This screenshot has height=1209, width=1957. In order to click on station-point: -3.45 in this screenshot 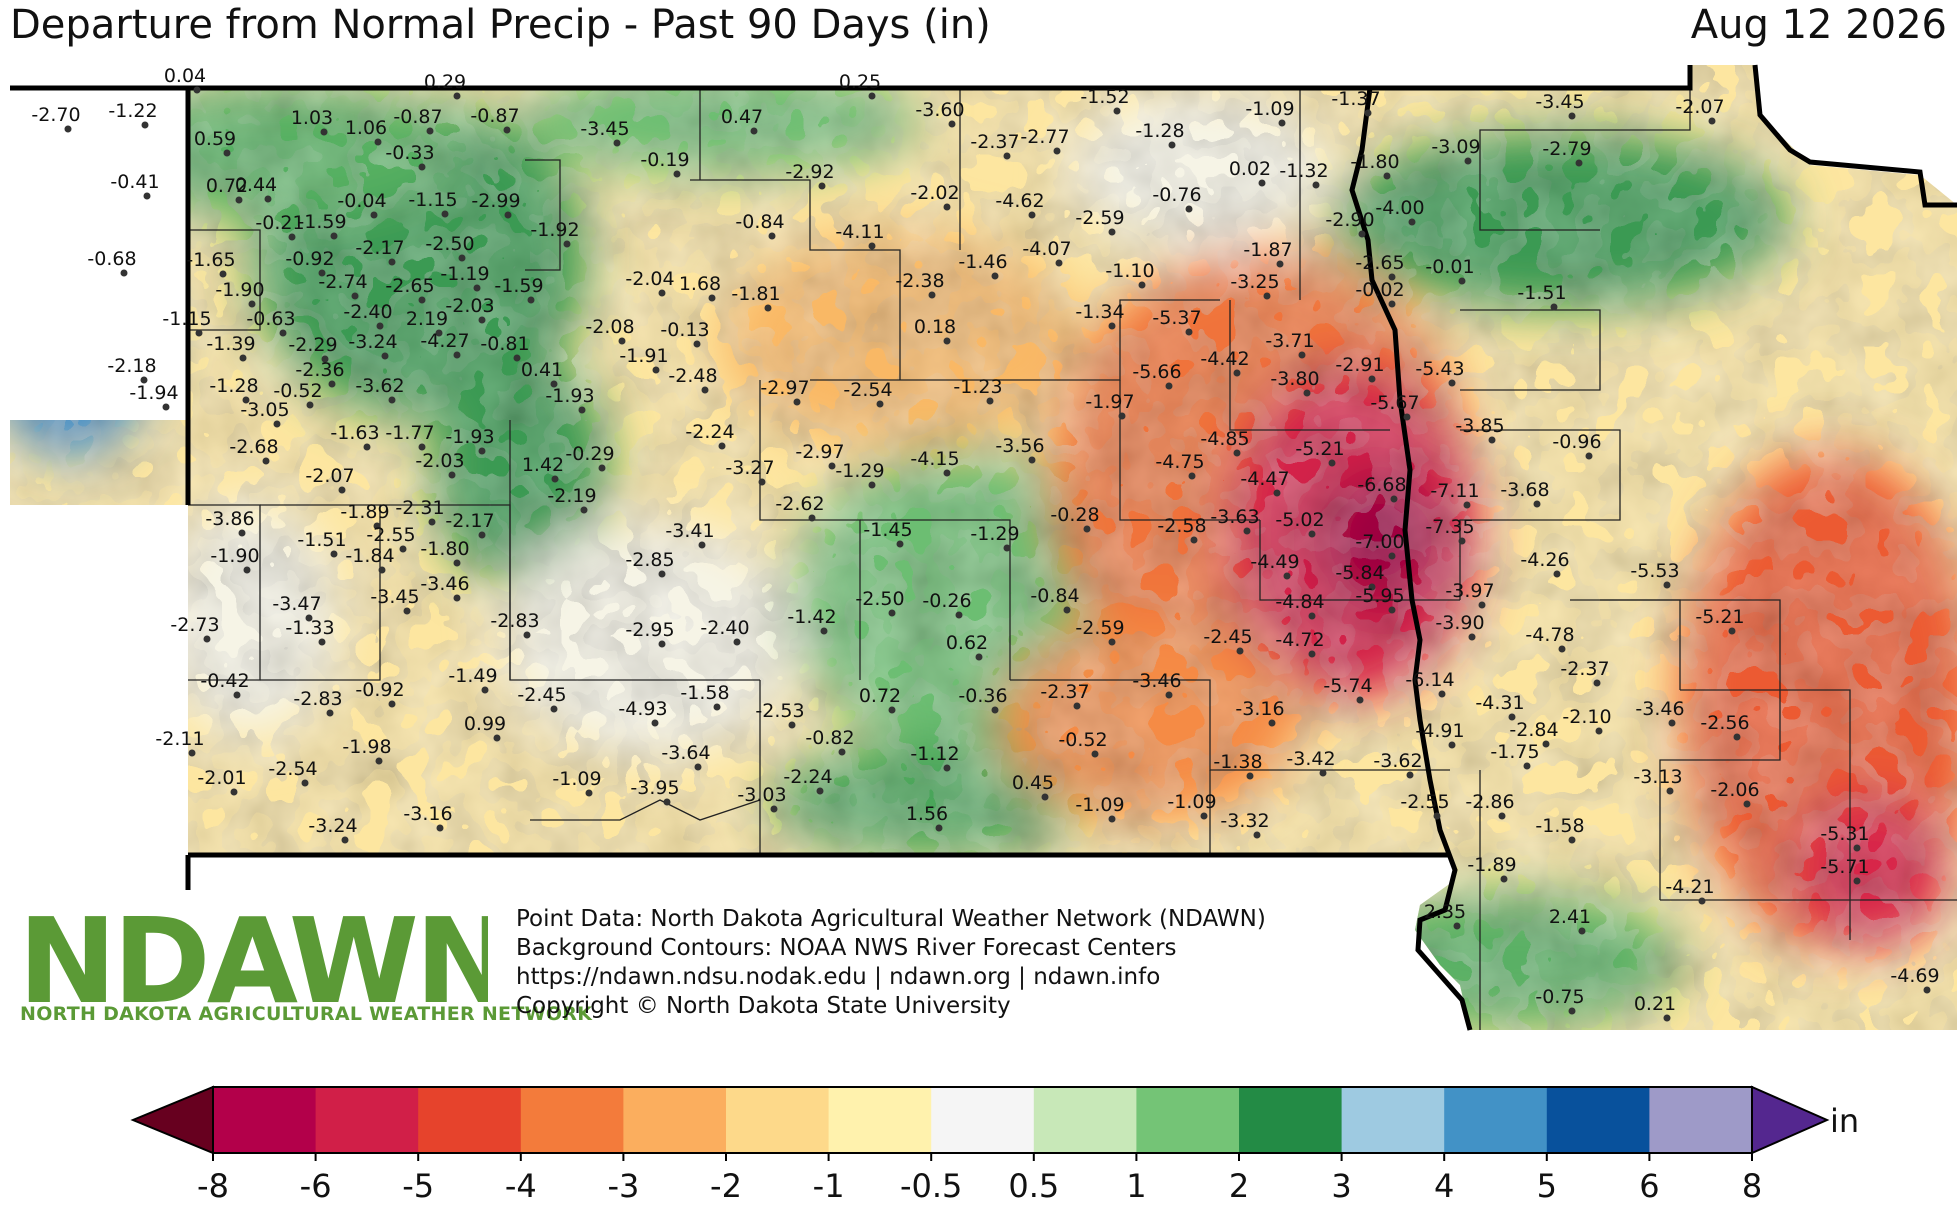, I will do `click(1560, 105)`.